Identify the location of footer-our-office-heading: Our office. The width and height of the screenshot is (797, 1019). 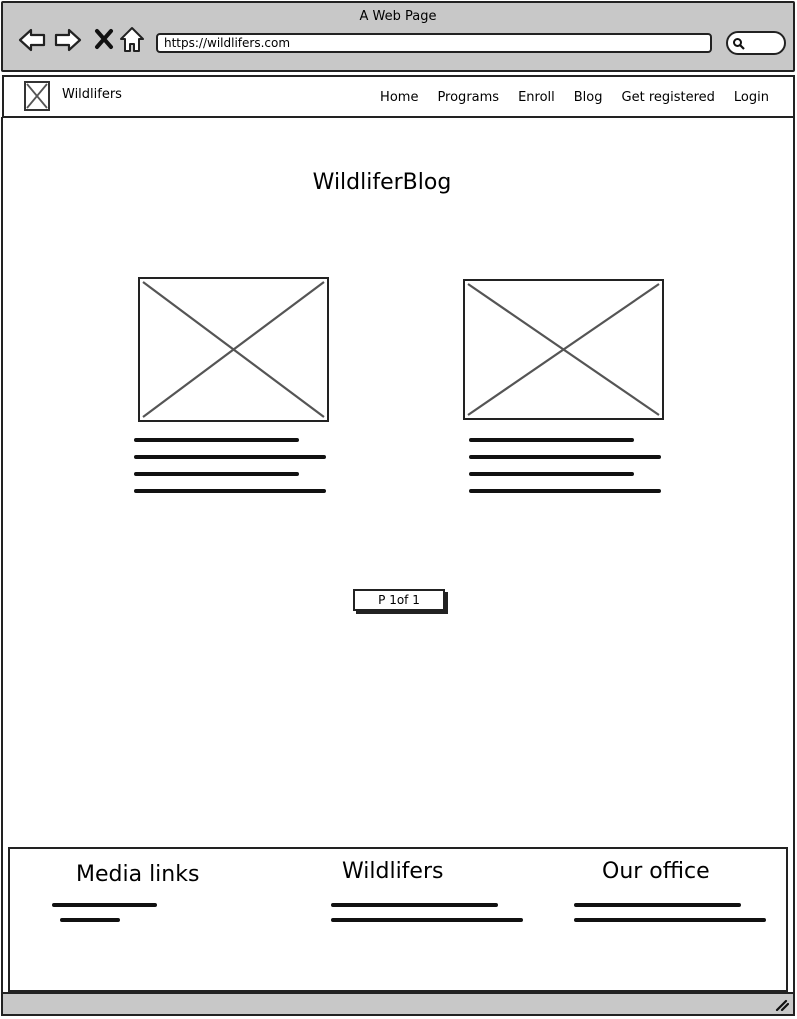
(656, 871).